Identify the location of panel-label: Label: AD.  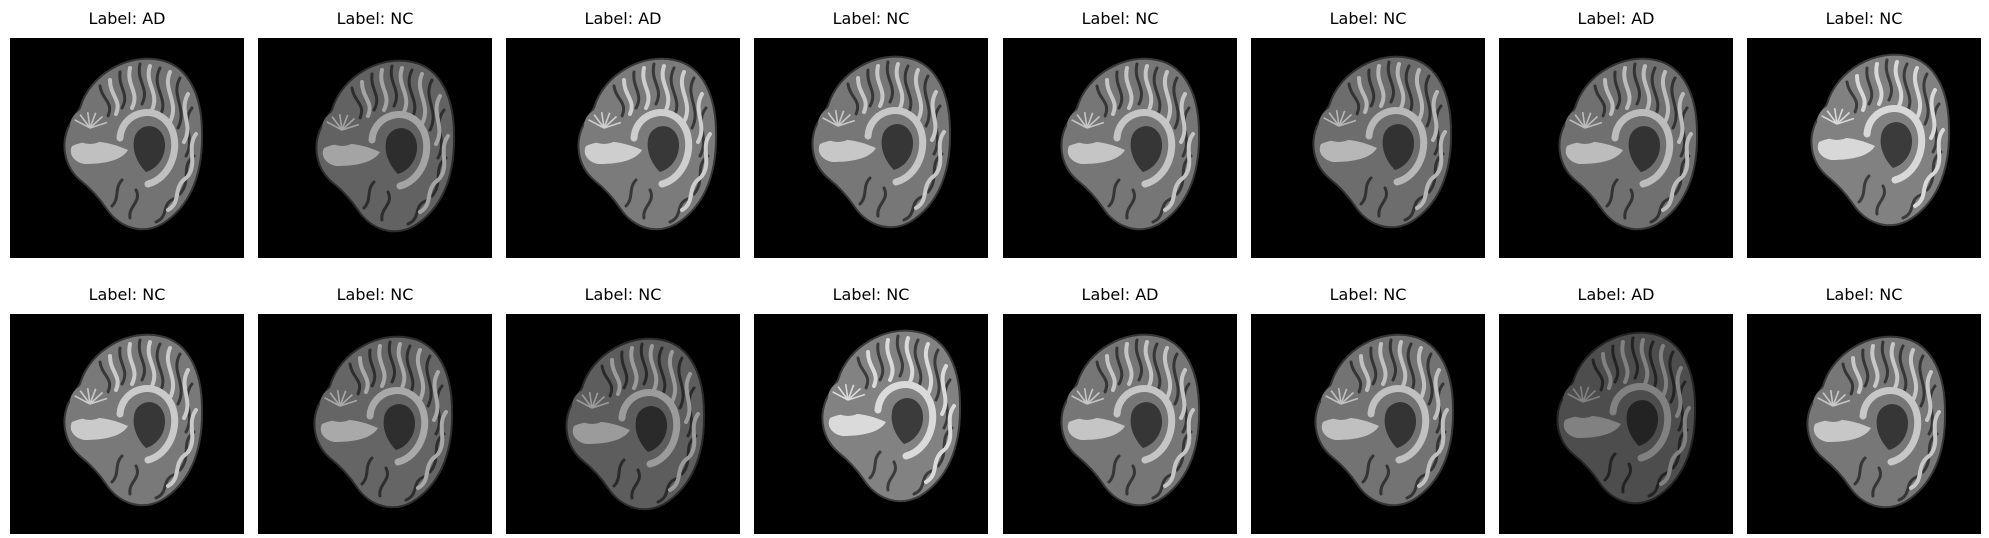
(1616, 18).